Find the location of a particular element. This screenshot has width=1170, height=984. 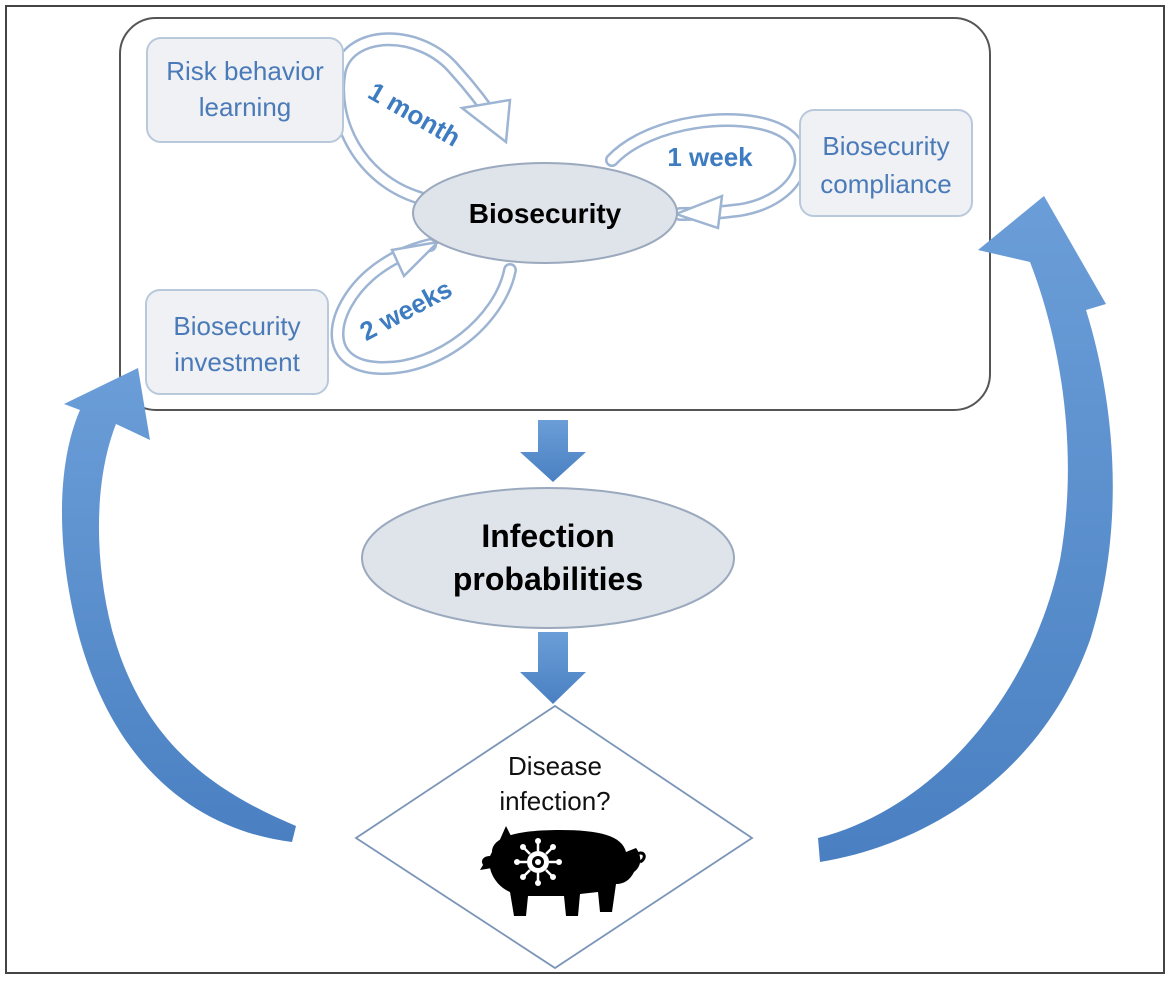

disease-line-1: Disease is located at coordinates (555, 766).